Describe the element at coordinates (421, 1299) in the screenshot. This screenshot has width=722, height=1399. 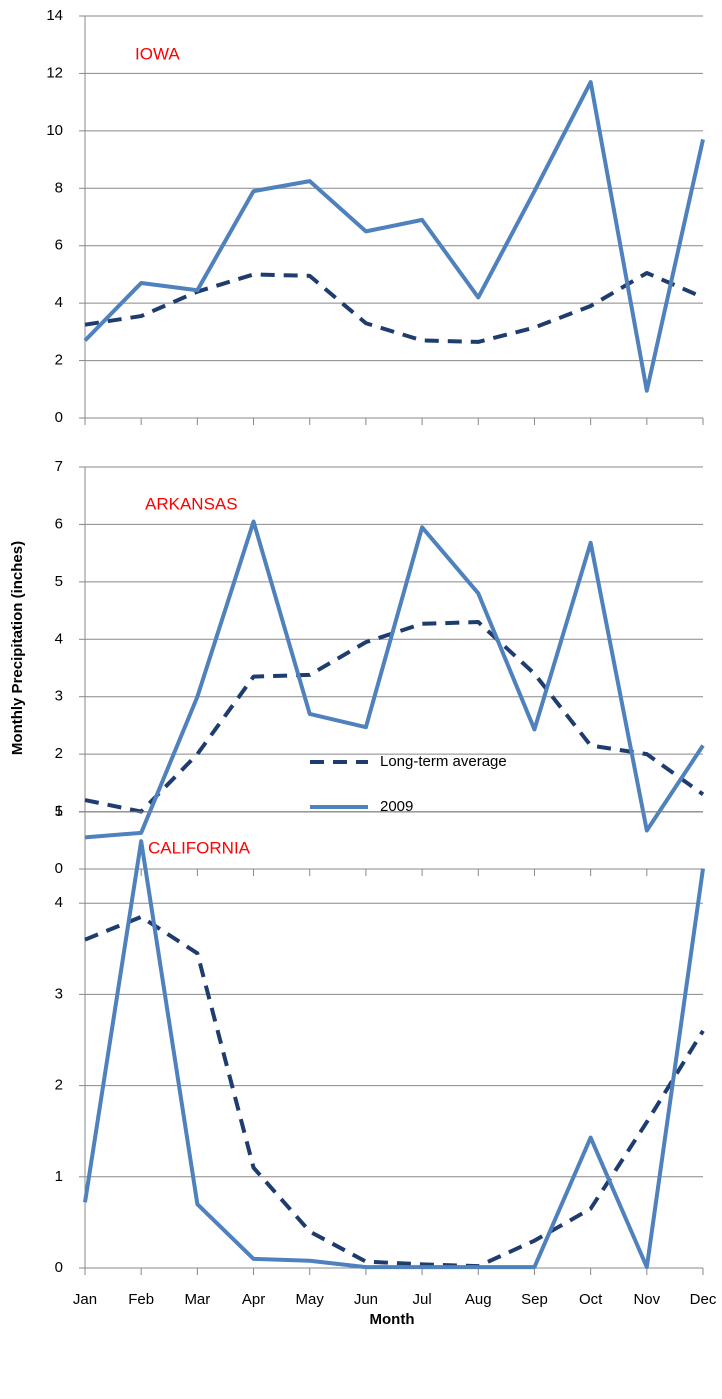
I see `x-tick-label: Jul` at that location.